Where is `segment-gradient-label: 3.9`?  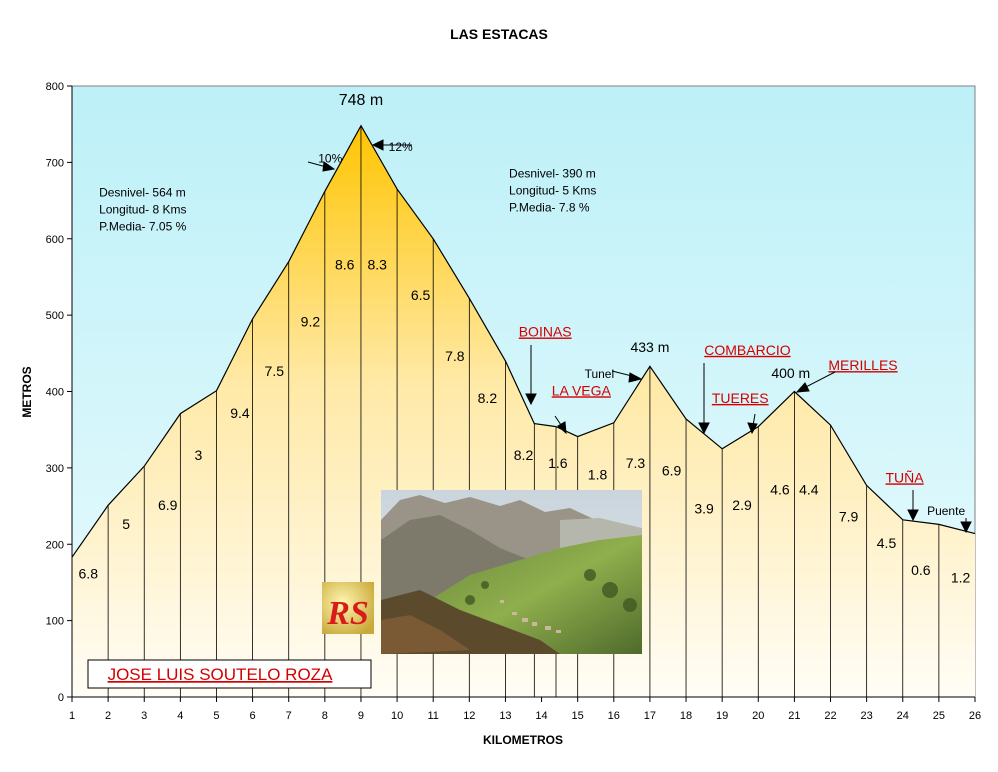 segment-gradient-label: 3.9 is located at coordinates (704, 509).